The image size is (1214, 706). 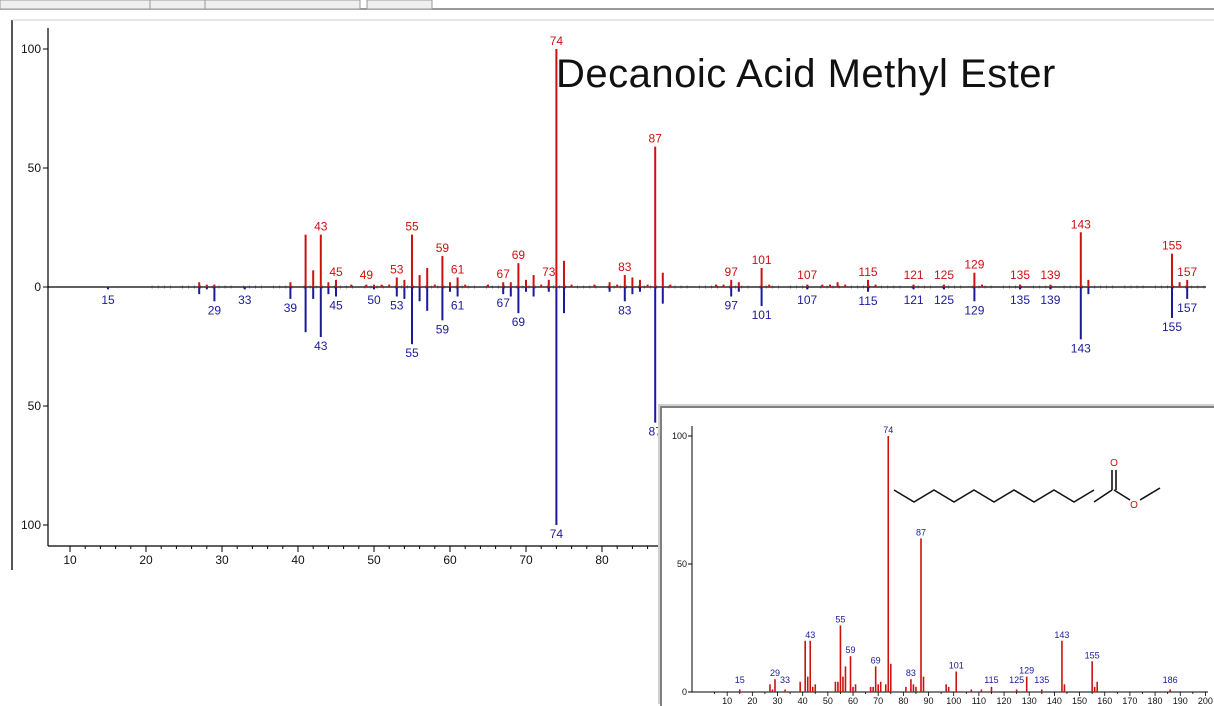 What do you see at coordinates (1054, 701) in the screenshot?
I see `inset-x-tick-label: 140` at bounding box center [1054, 701].